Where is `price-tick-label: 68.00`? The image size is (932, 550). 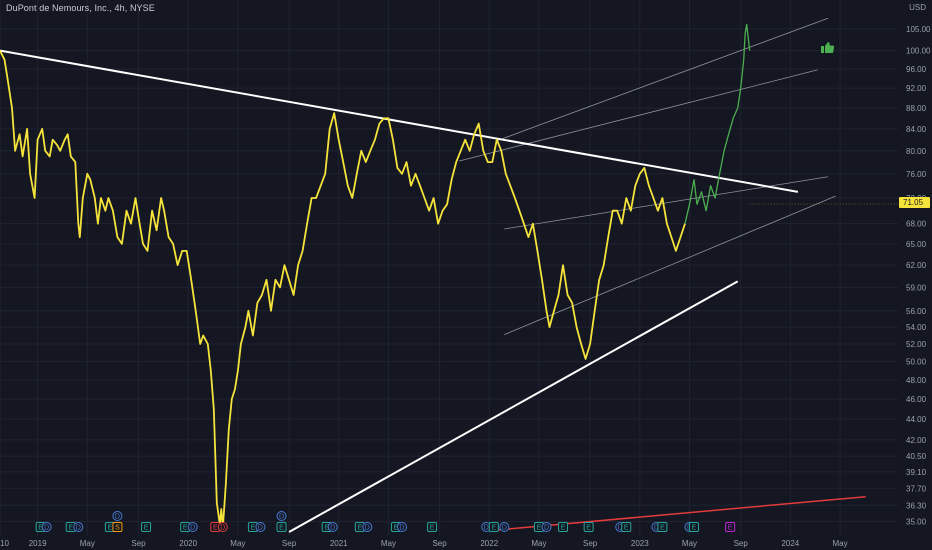 price-tick-label: 68.00 is located at coordinates (916, 224).